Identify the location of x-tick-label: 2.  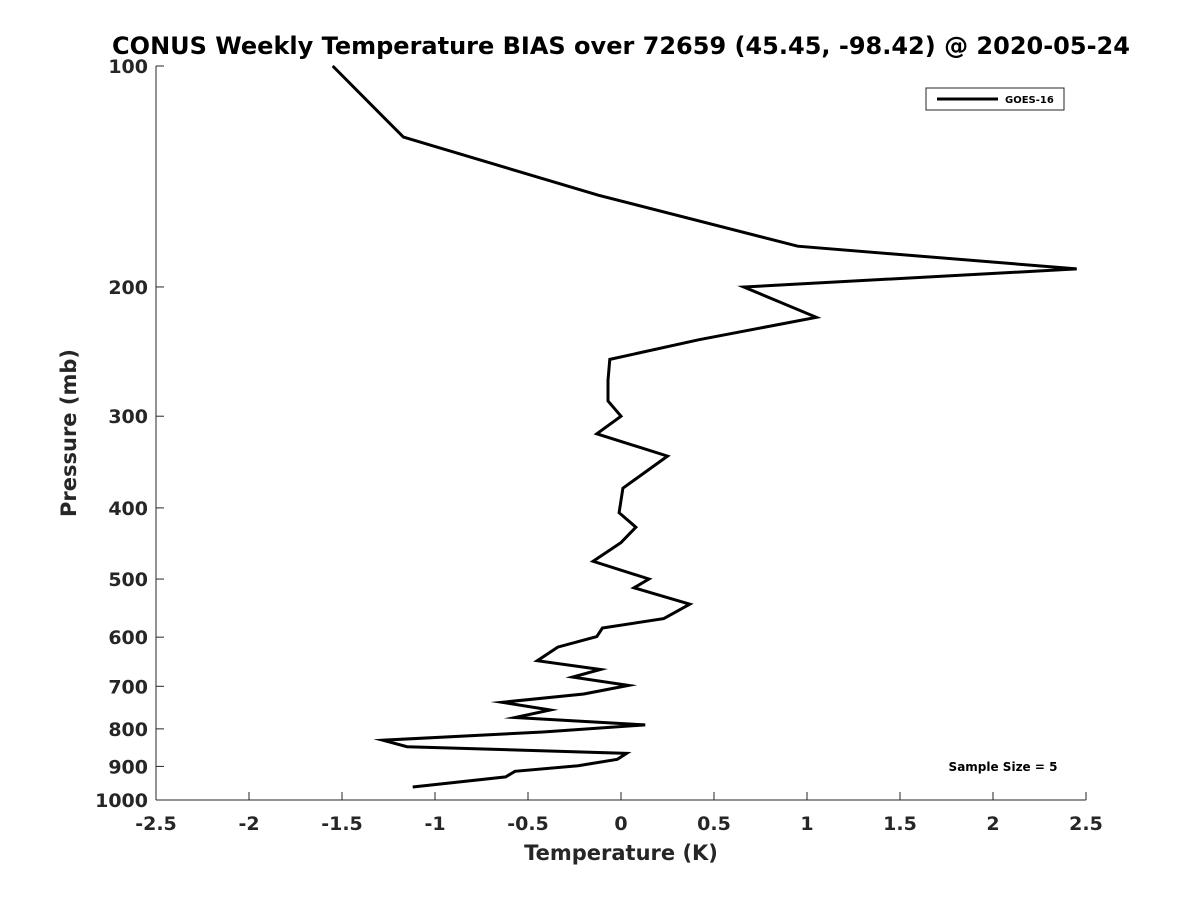
(992, 824).